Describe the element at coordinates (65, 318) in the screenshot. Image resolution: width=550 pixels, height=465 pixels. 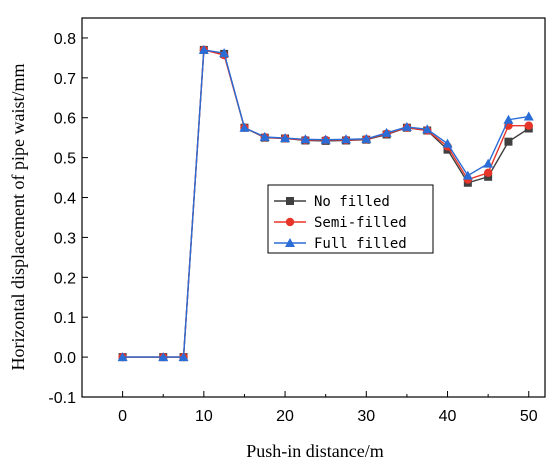
I see `y-tick-label: 0.1` at that location.